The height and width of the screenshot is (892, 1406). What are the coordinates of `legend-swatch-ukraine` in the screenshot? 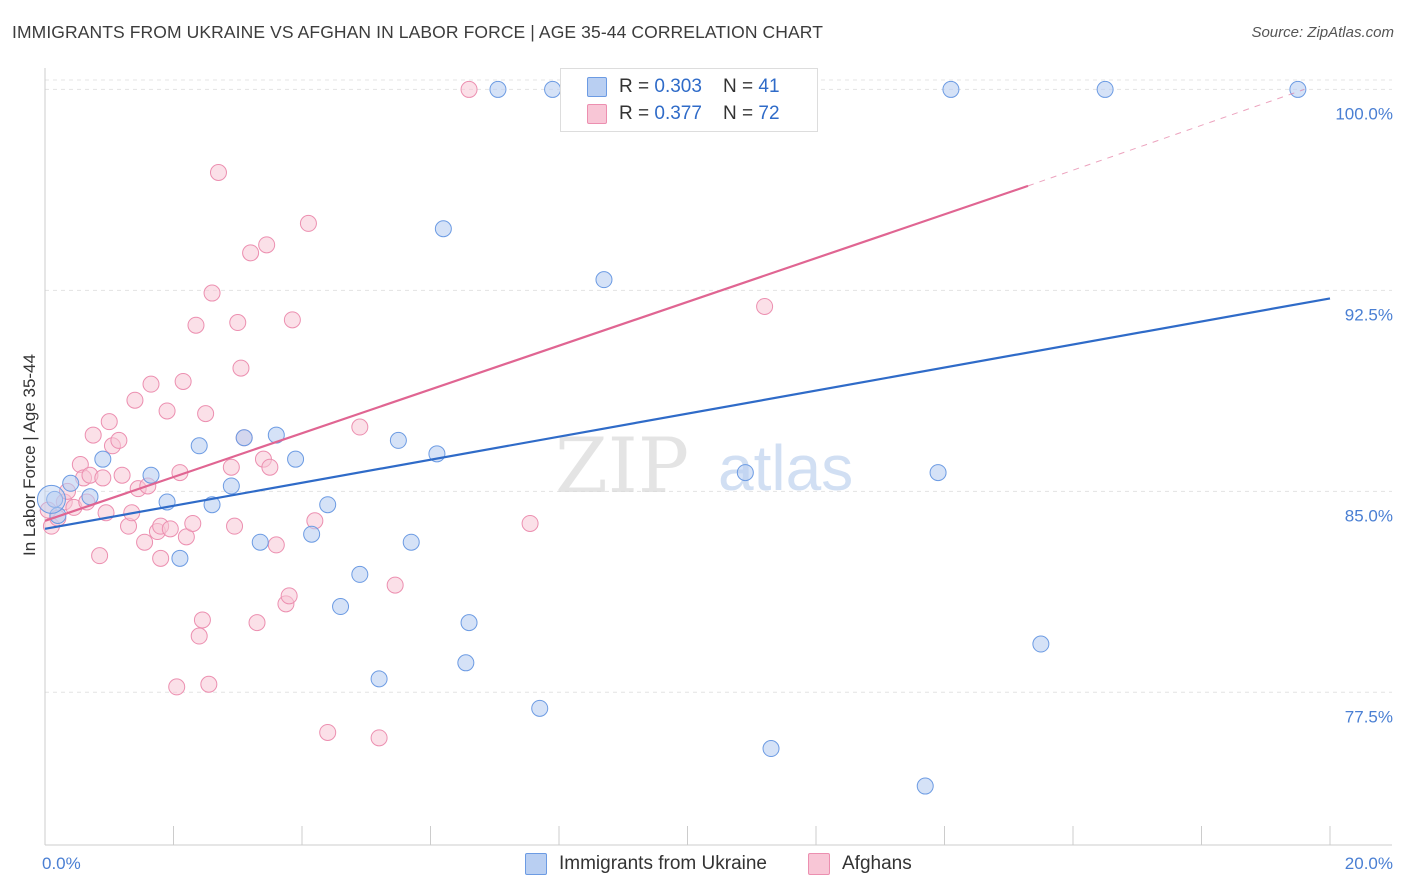 It's located at (597, 87).